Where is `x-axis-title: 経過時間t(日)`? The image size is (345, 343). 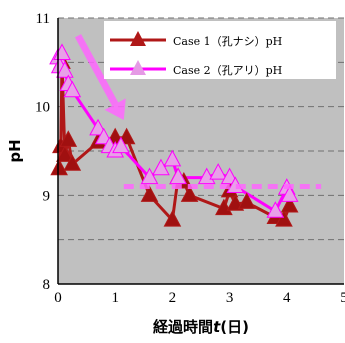 x-axis-title: 経過時間t(日) is located at coordinates (201, 327).